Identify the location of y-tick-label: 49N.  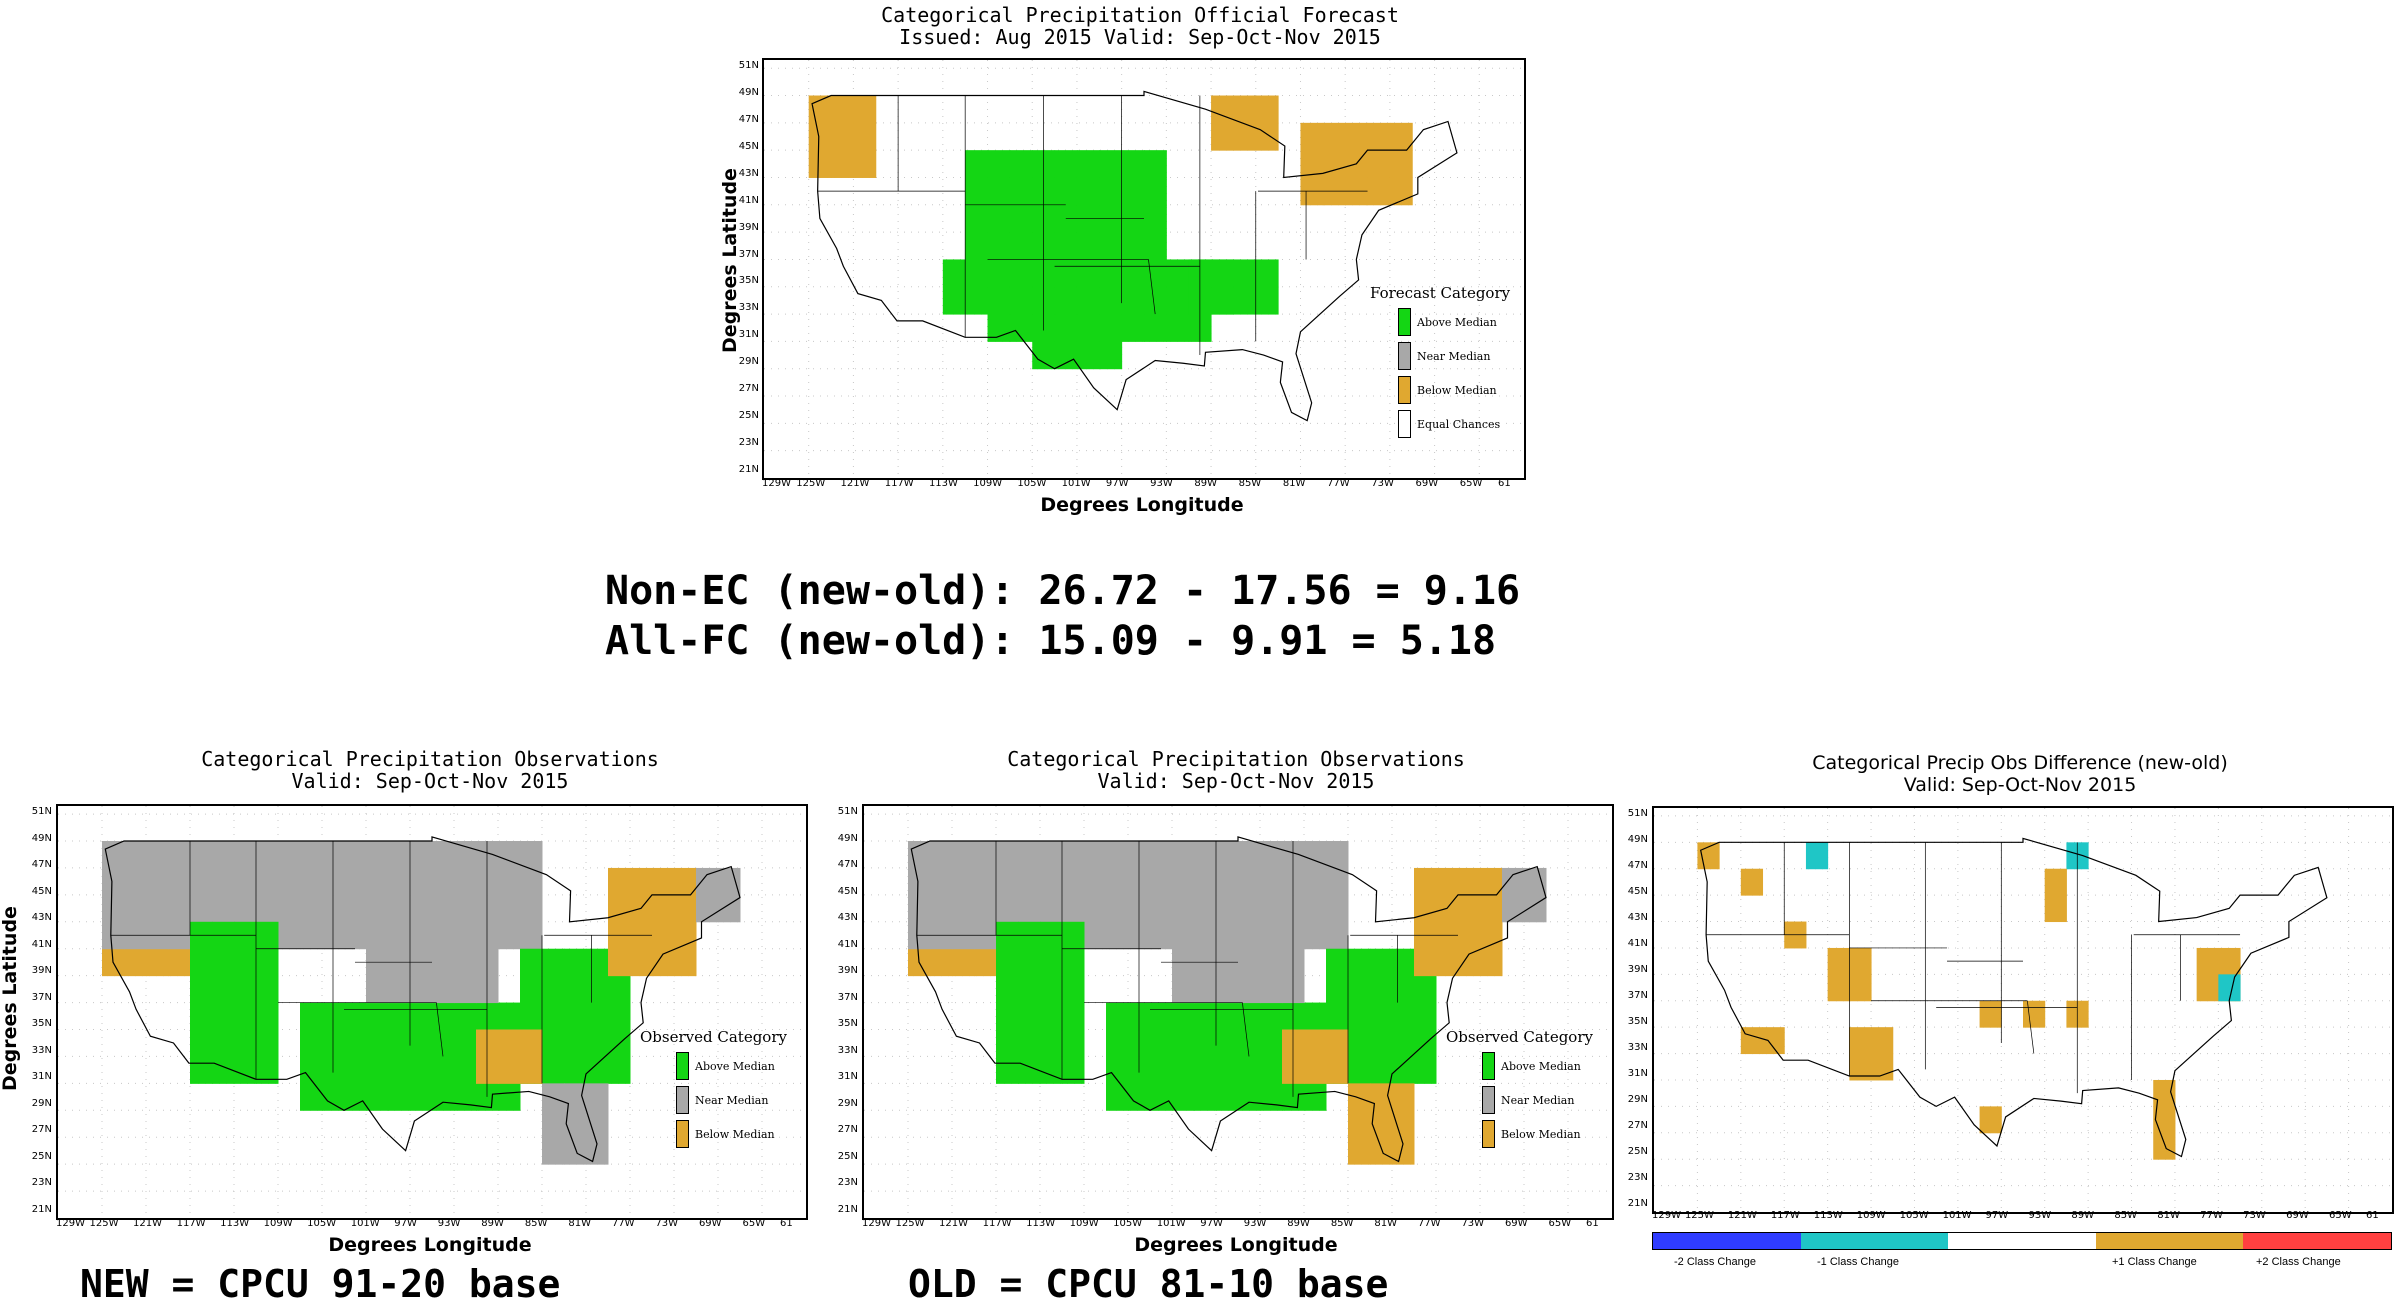
(847, 838).